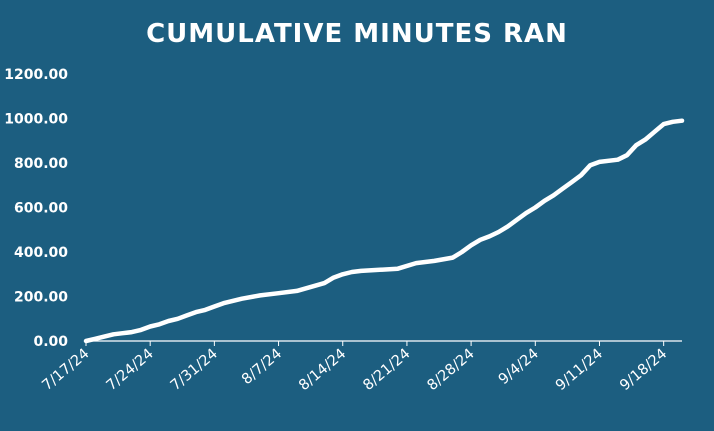  I want to click on y-tick-label: 600.00, so click(41, 209).